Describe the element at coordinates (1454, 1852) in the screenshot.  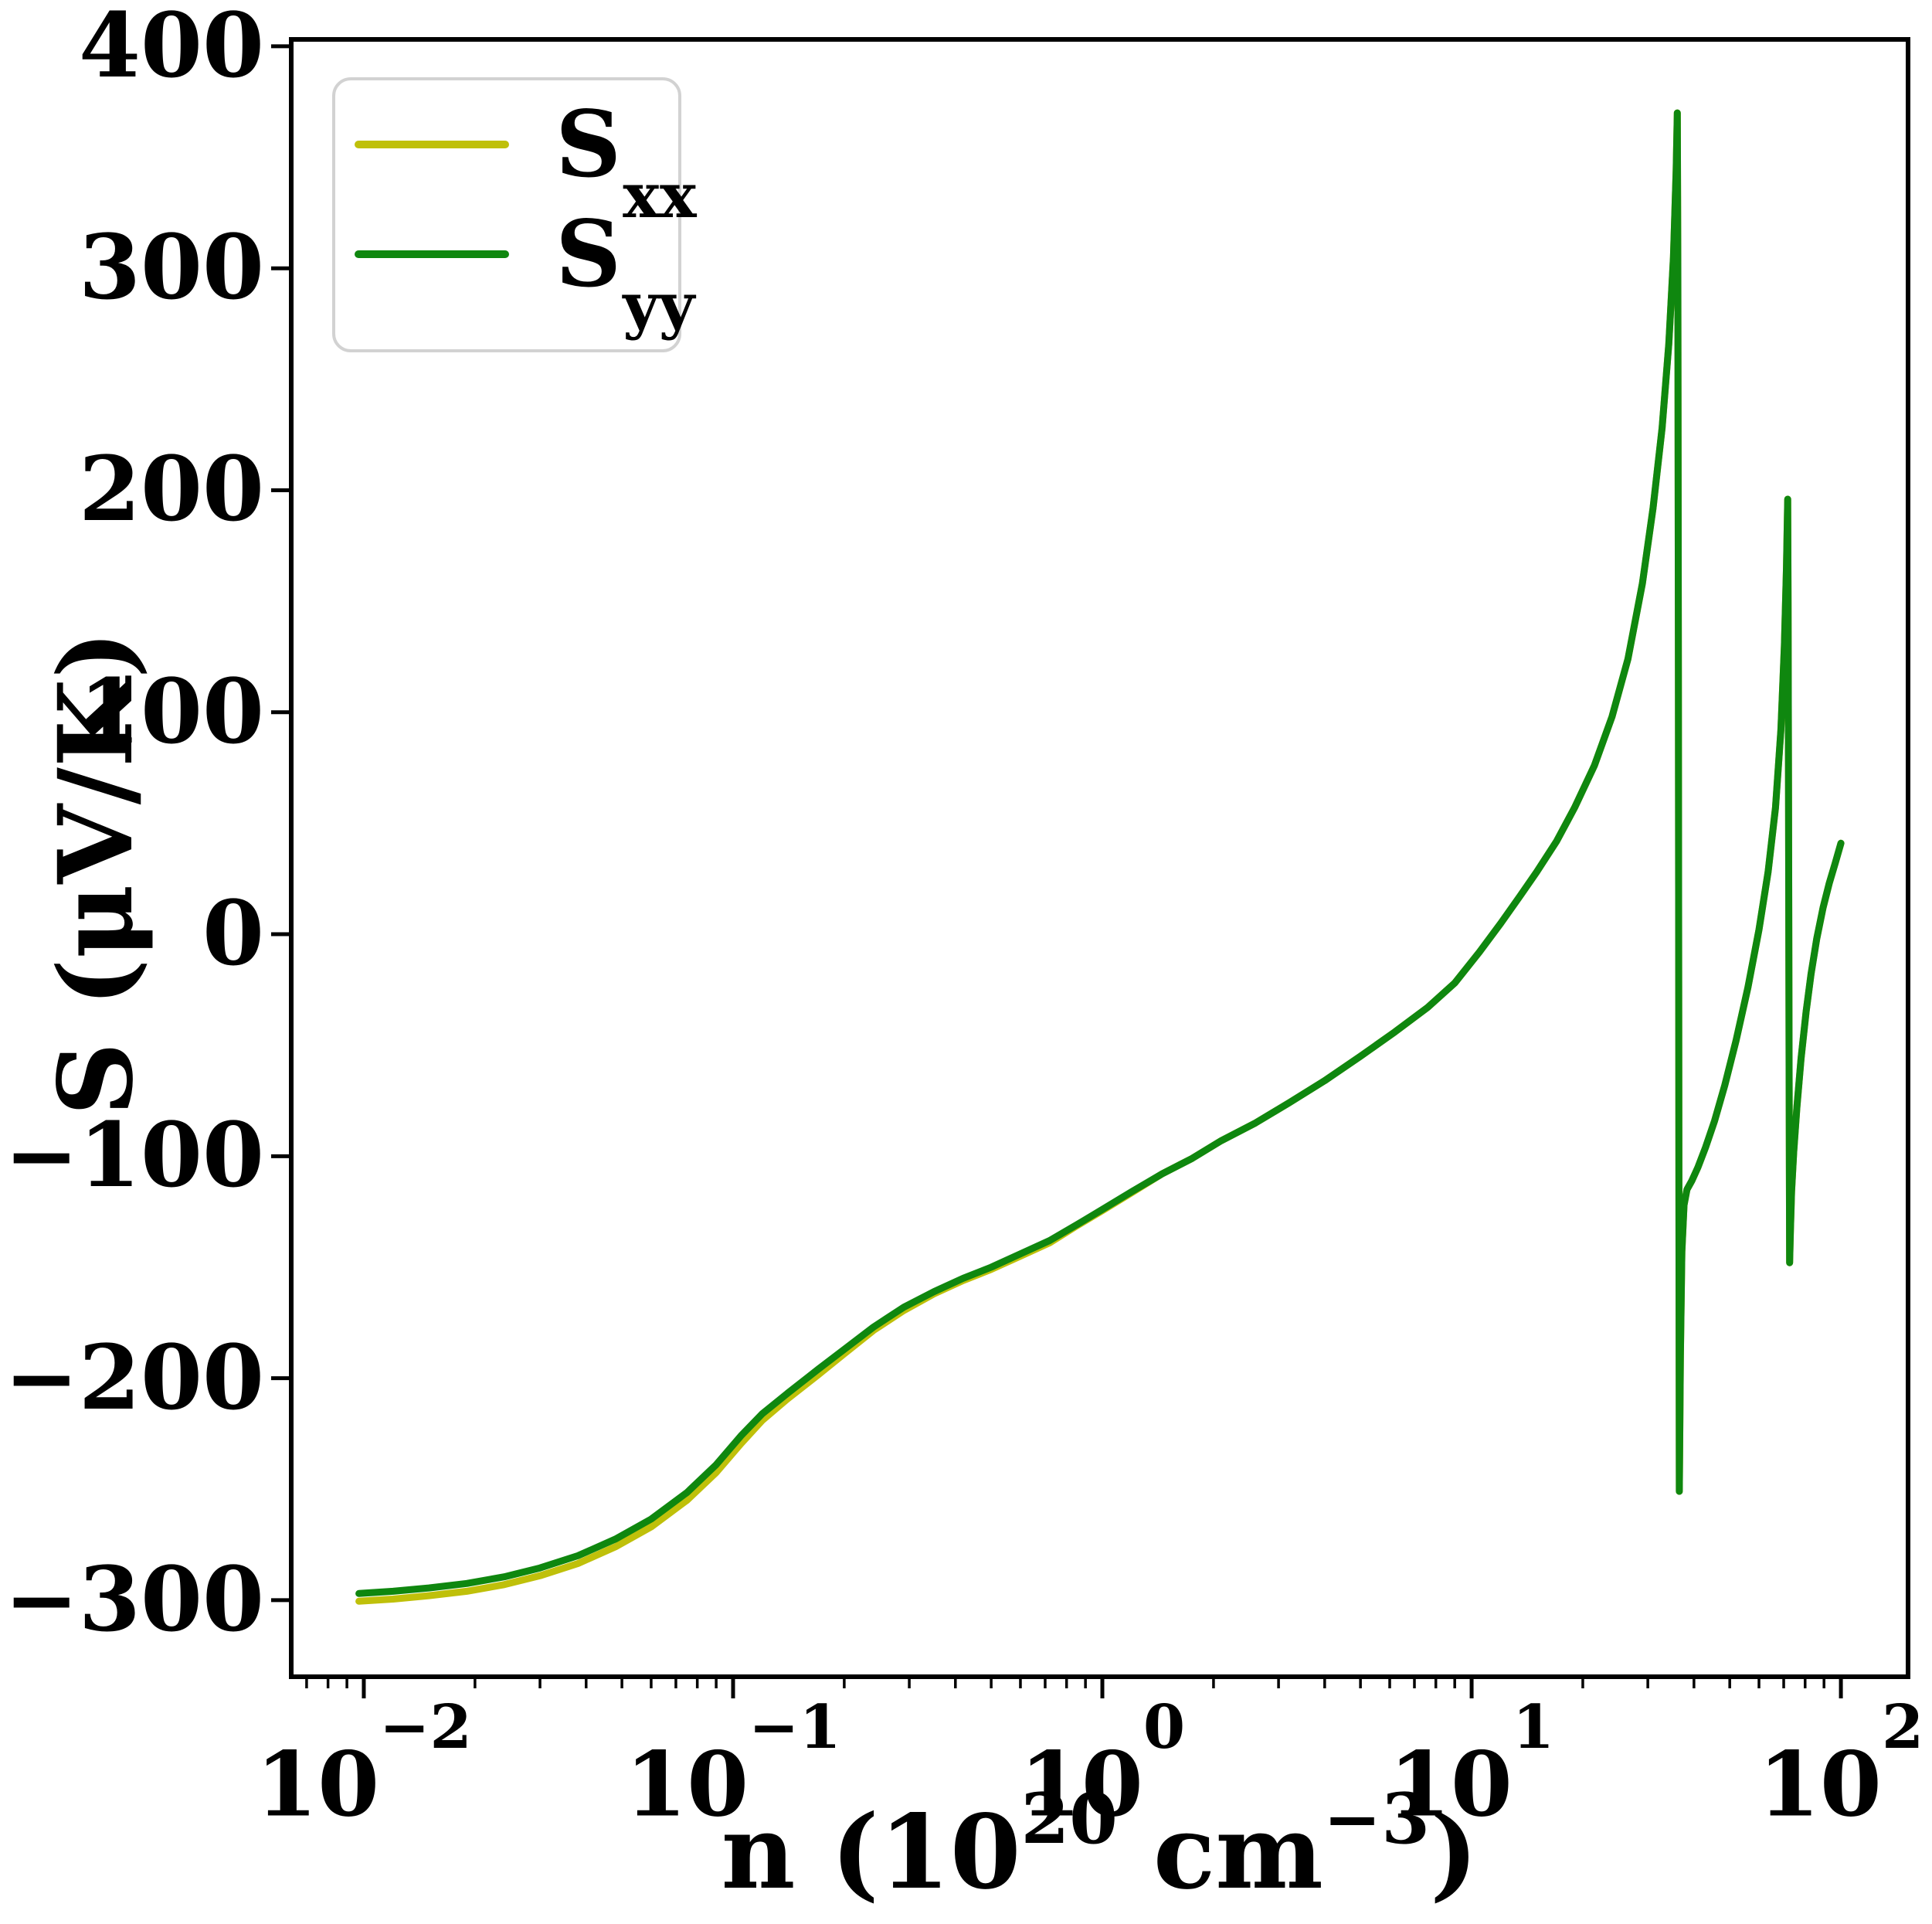
I see `x-axis-title-suffix: )` at that location.